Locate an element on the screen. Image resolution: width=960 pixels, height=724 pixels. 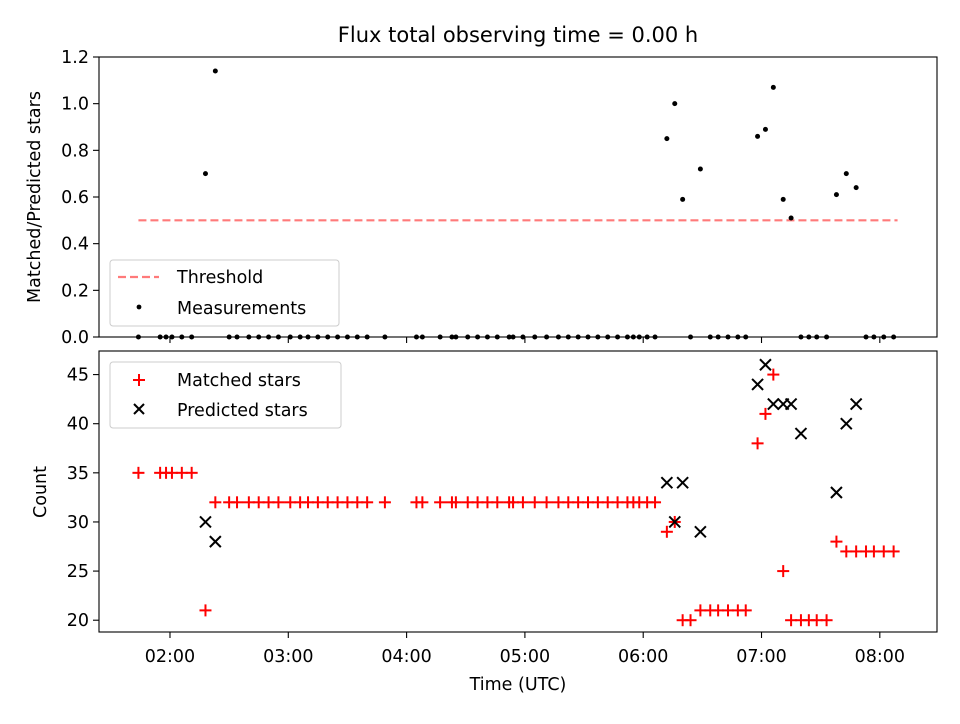
count-y-tick-label: 45 is located at coordinates (78, 376).